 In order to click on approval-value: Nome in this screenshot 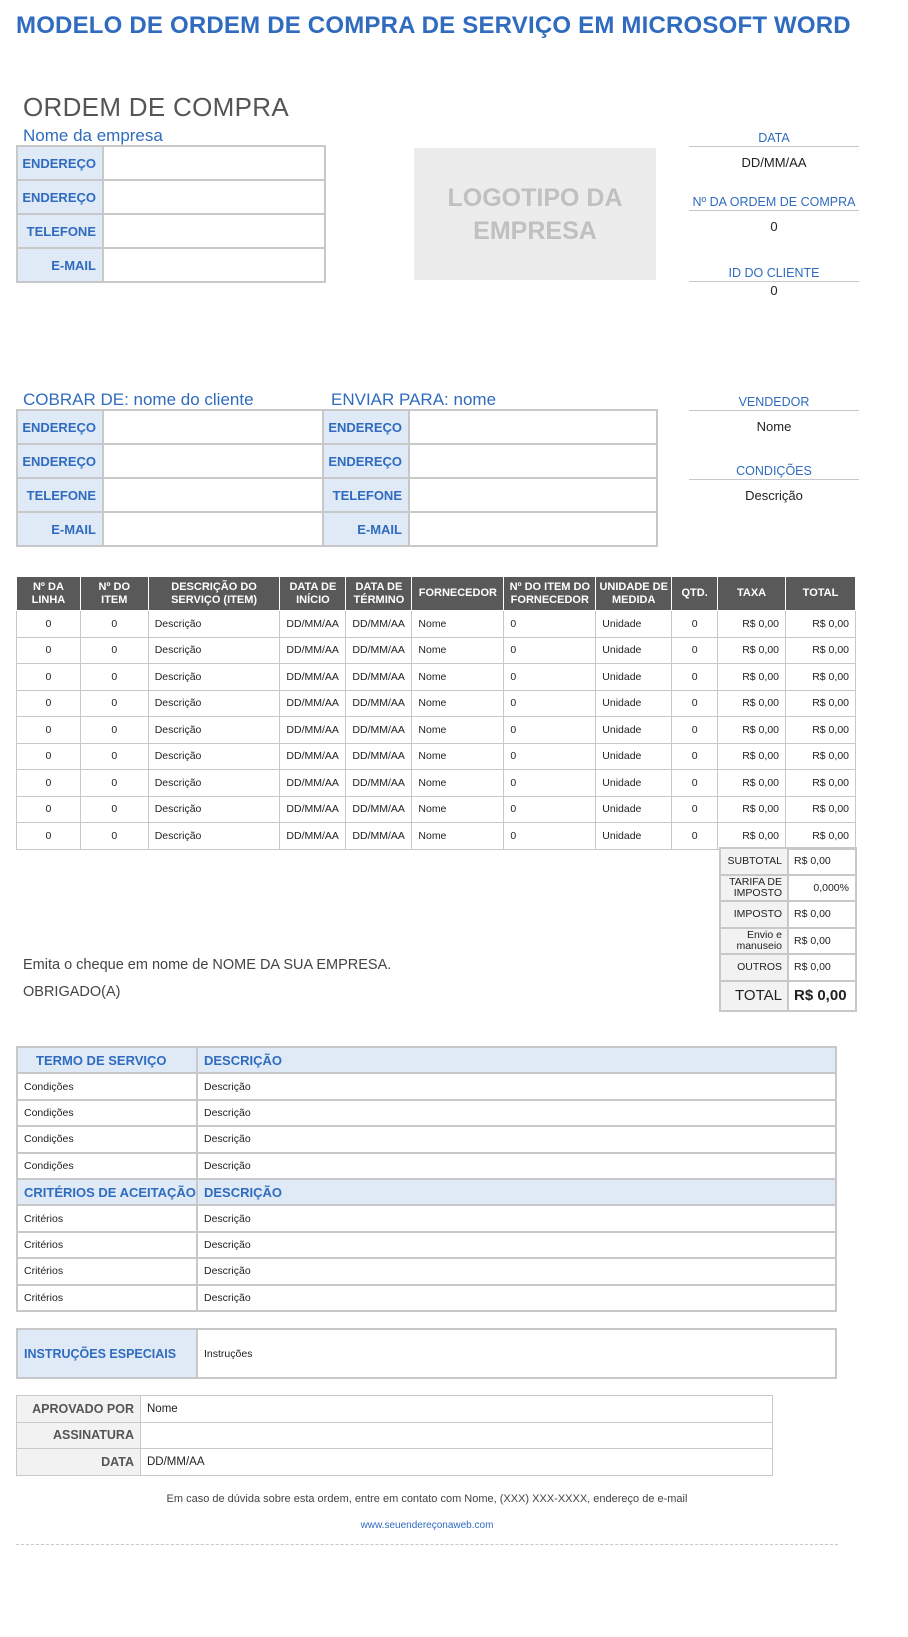, I will do `click(456, 1409)`.